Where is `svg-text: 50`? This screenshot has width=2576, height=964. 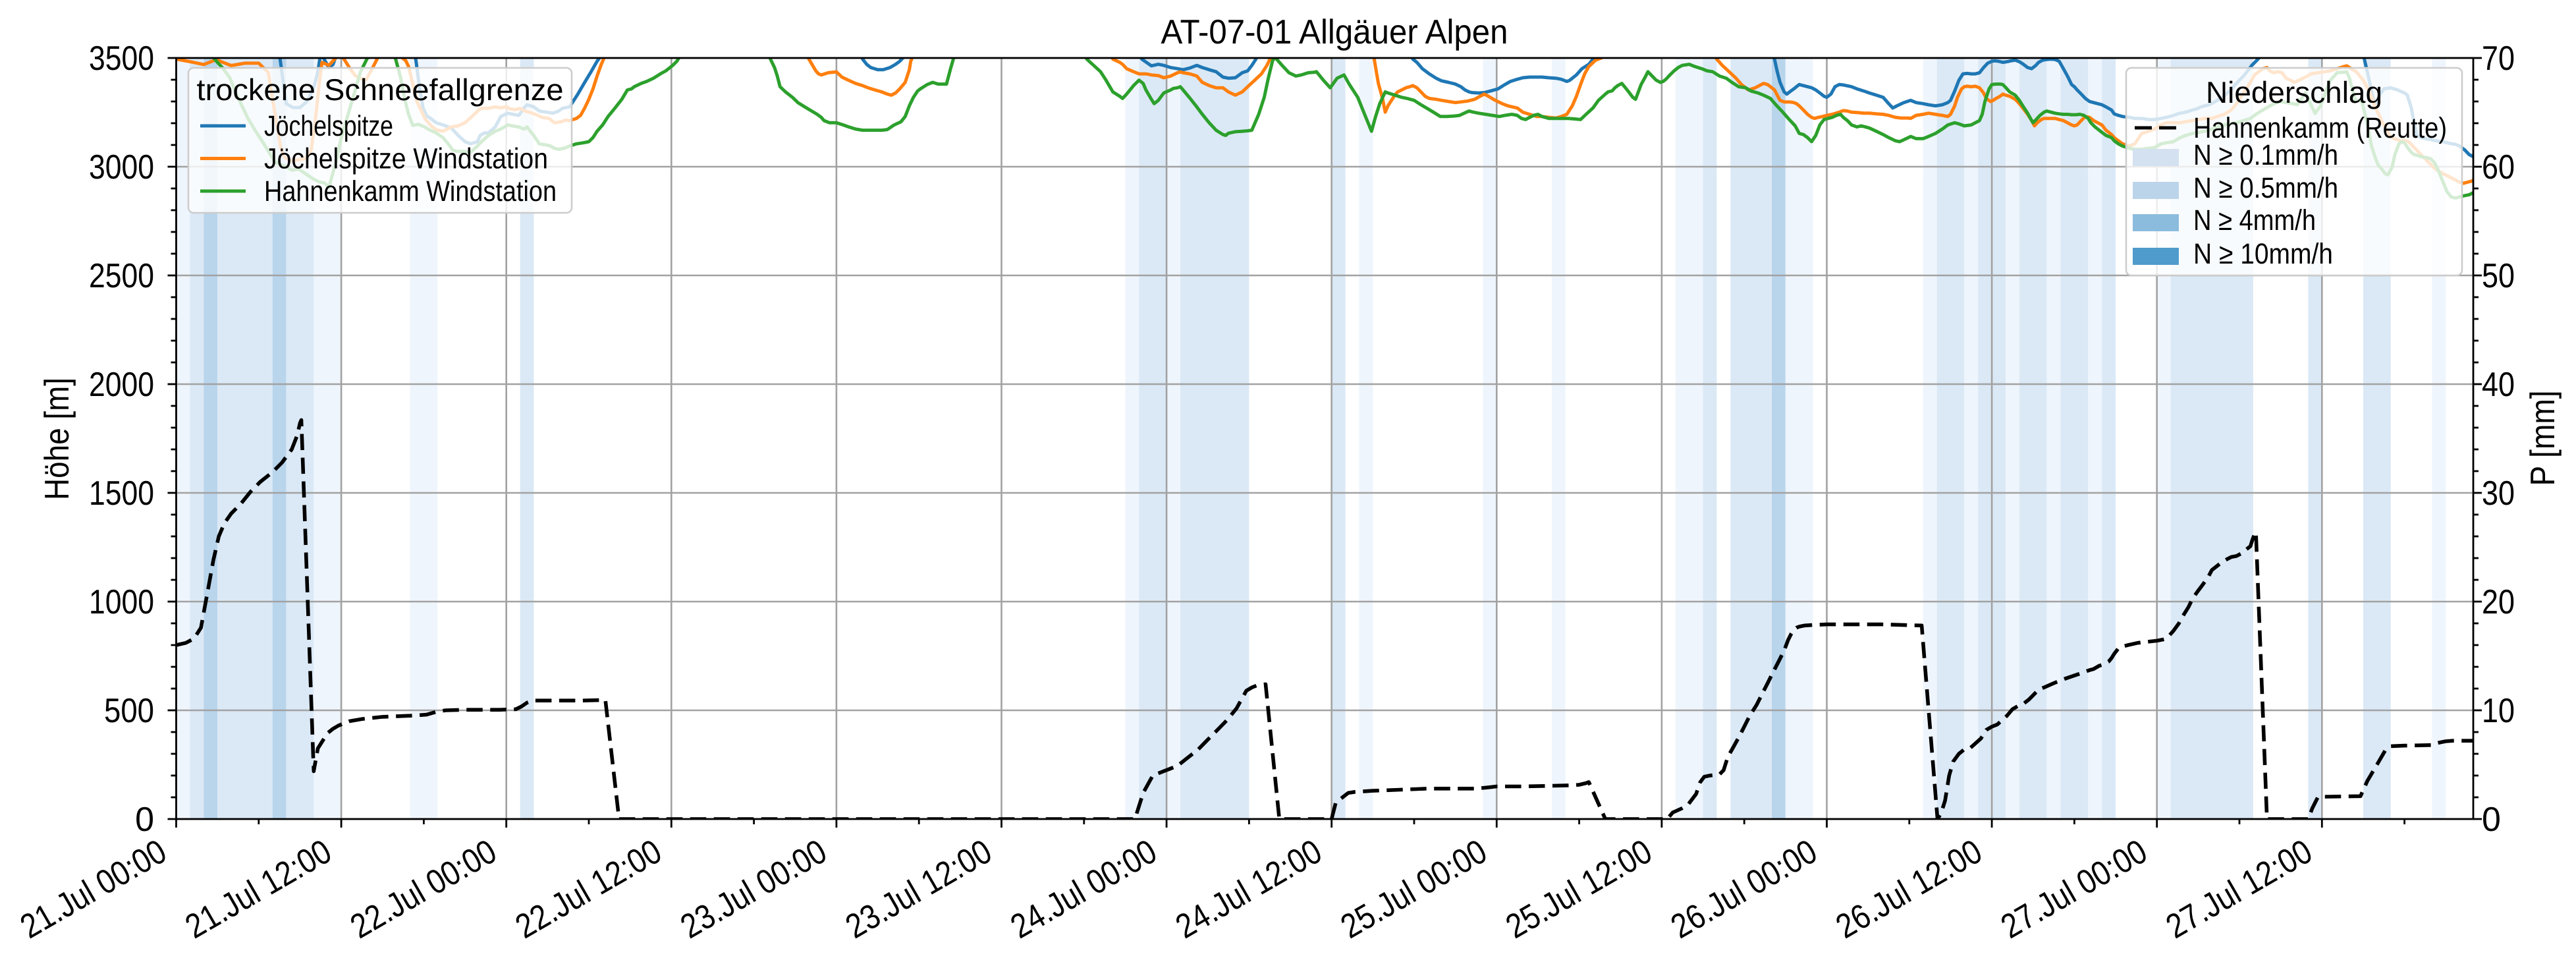 svg-text: 50 is located at coordinates (2498, 276).